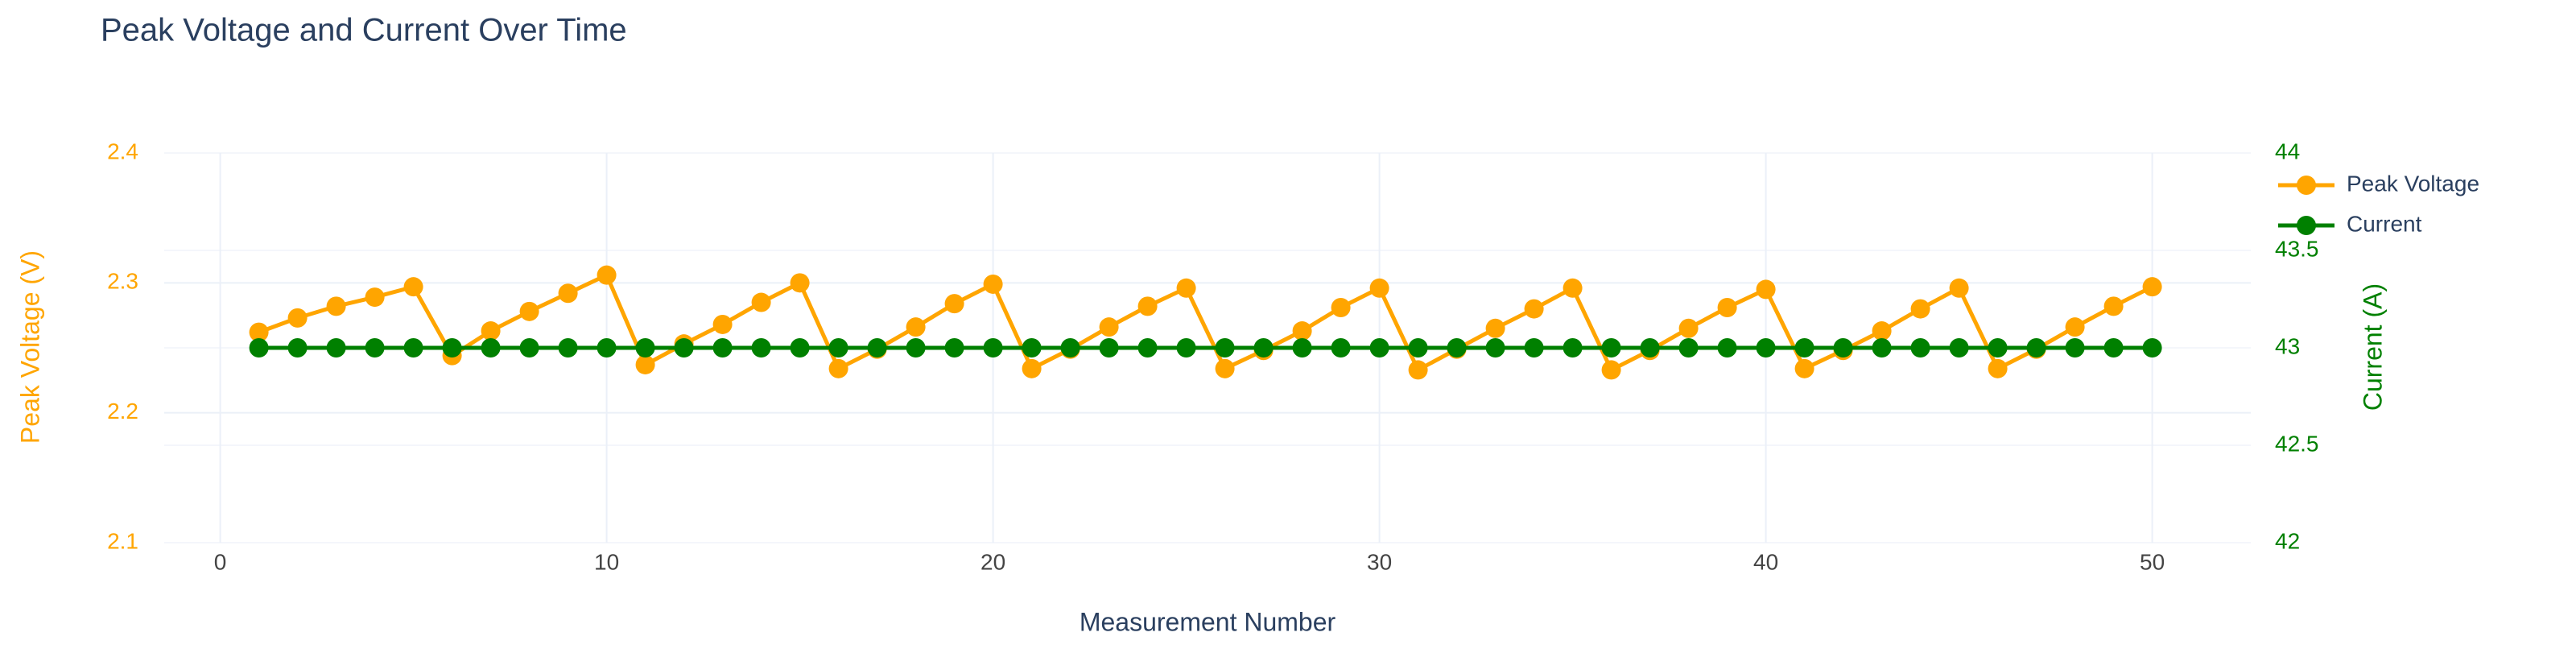  Describe the element at coordinates (2413, 183) in the screenshot. I see `legend-label: Peak Voltage` at that location.